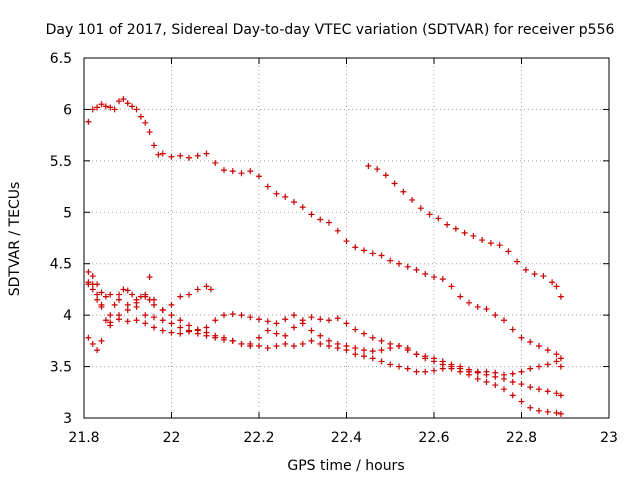  Describe the element at coordinates (258, 438) in the screenshot. I see `x-tick-label: 22.2` at that location.